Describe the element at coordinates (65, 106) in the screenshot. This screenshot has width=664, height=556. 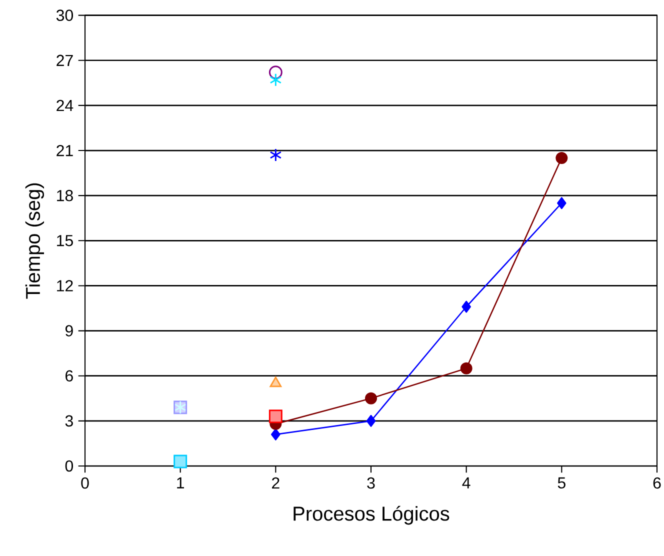
I see `y-tick-label: 24` at that location.